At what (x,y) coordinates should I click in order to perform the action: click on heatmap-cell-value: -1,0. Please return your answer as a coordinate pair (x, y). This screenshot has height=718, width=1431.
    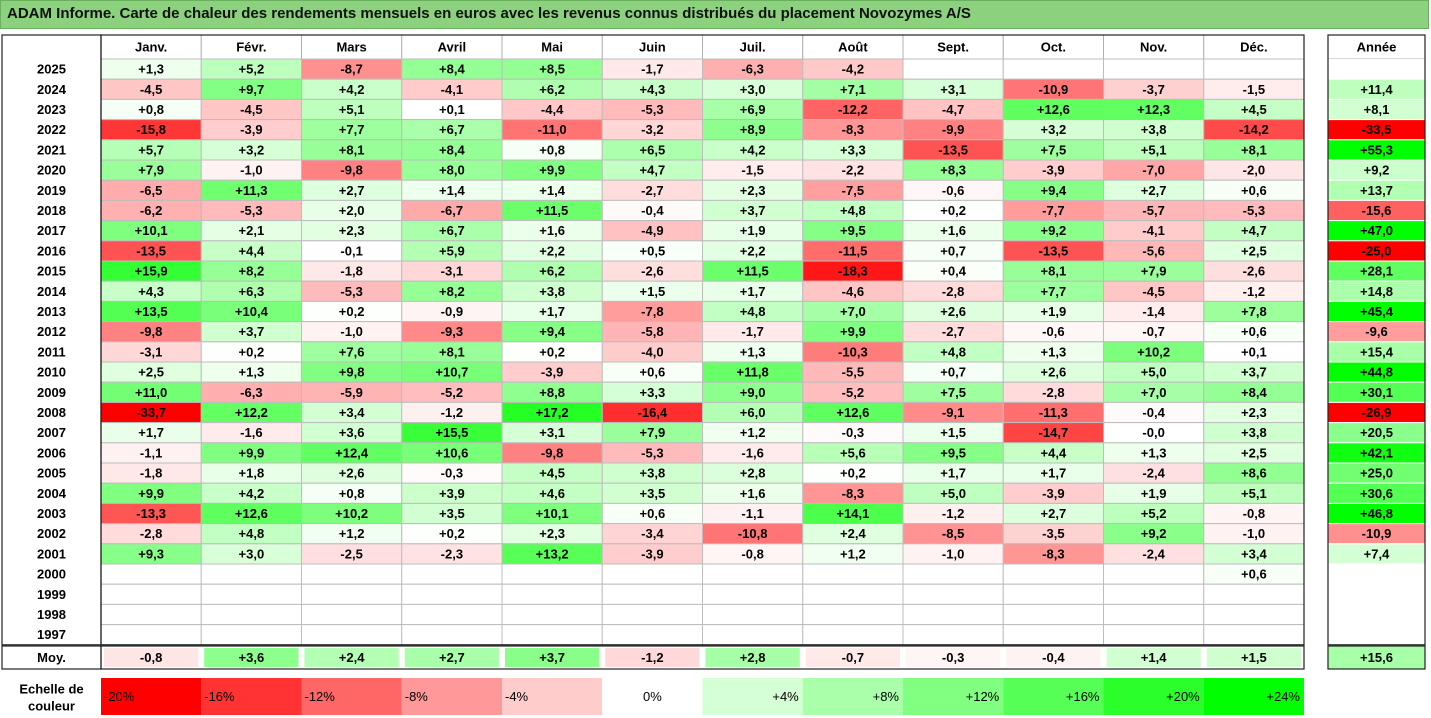
    Looking at the image, I should click on (251, 170).